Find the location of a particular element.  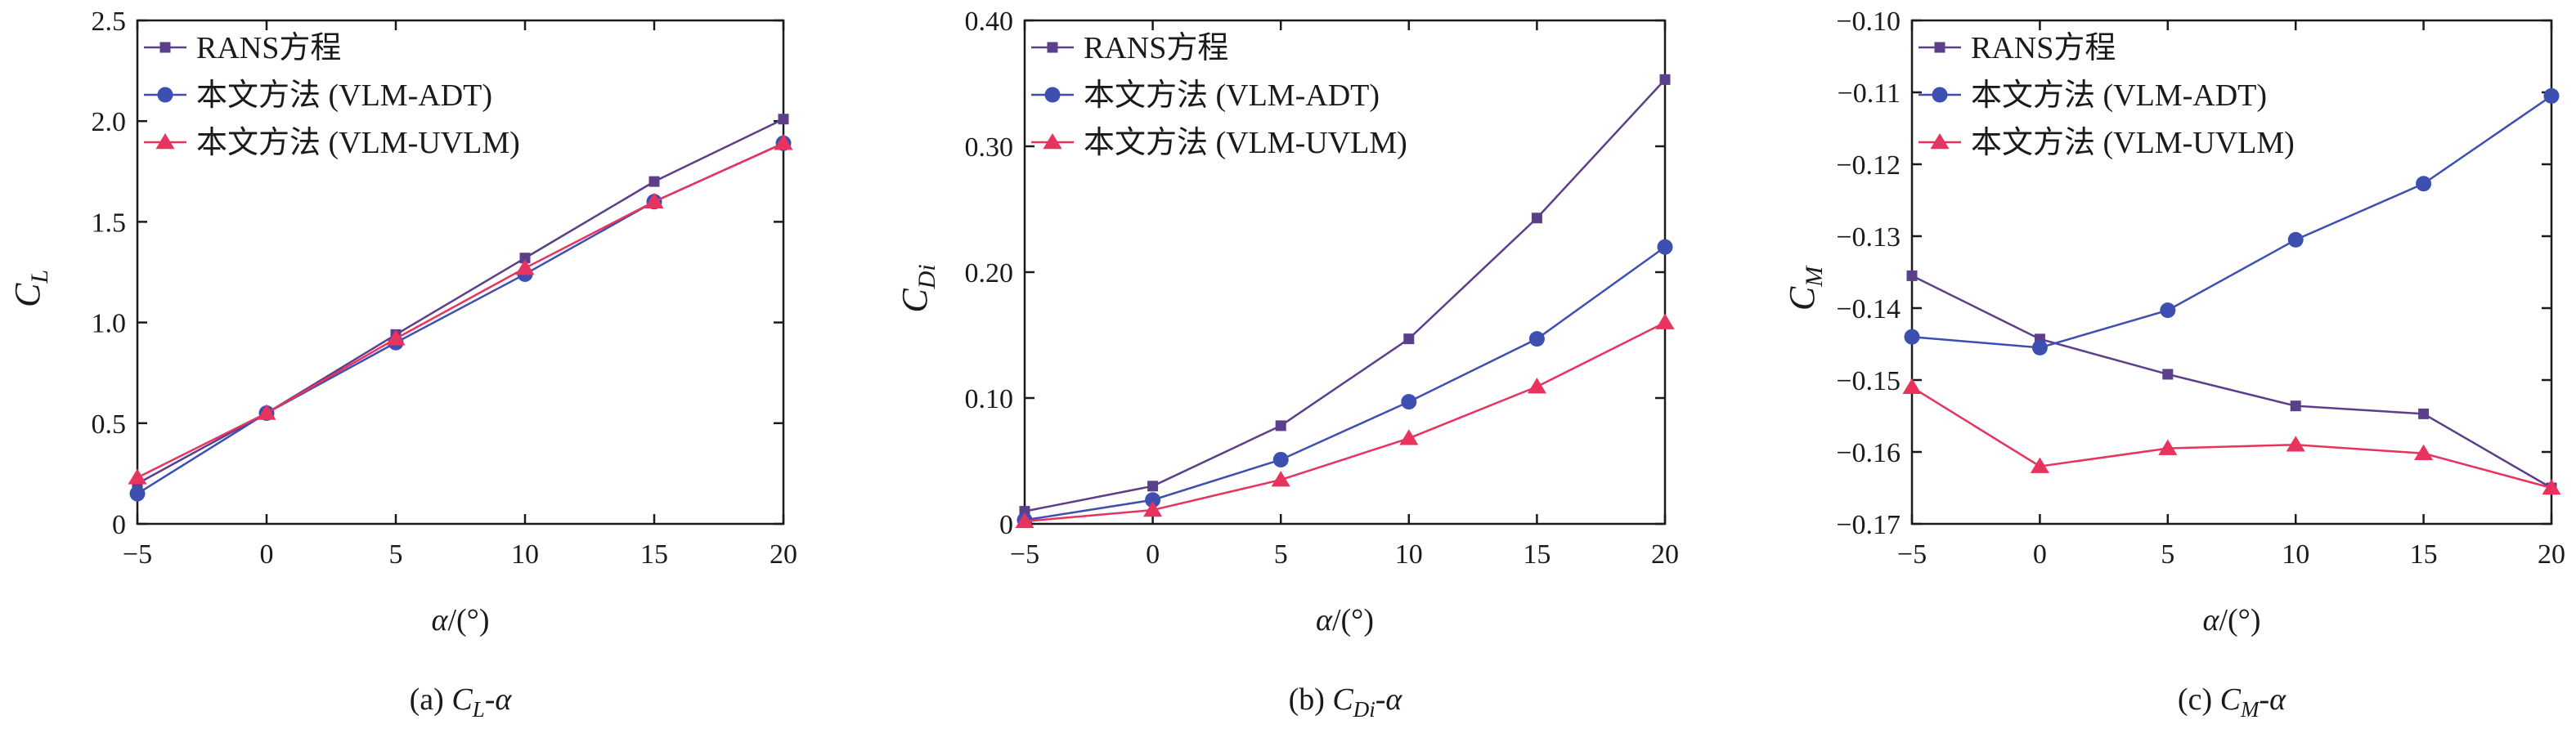

x-axis-label-unit: /(°) is located at coordinates (2239, 620).